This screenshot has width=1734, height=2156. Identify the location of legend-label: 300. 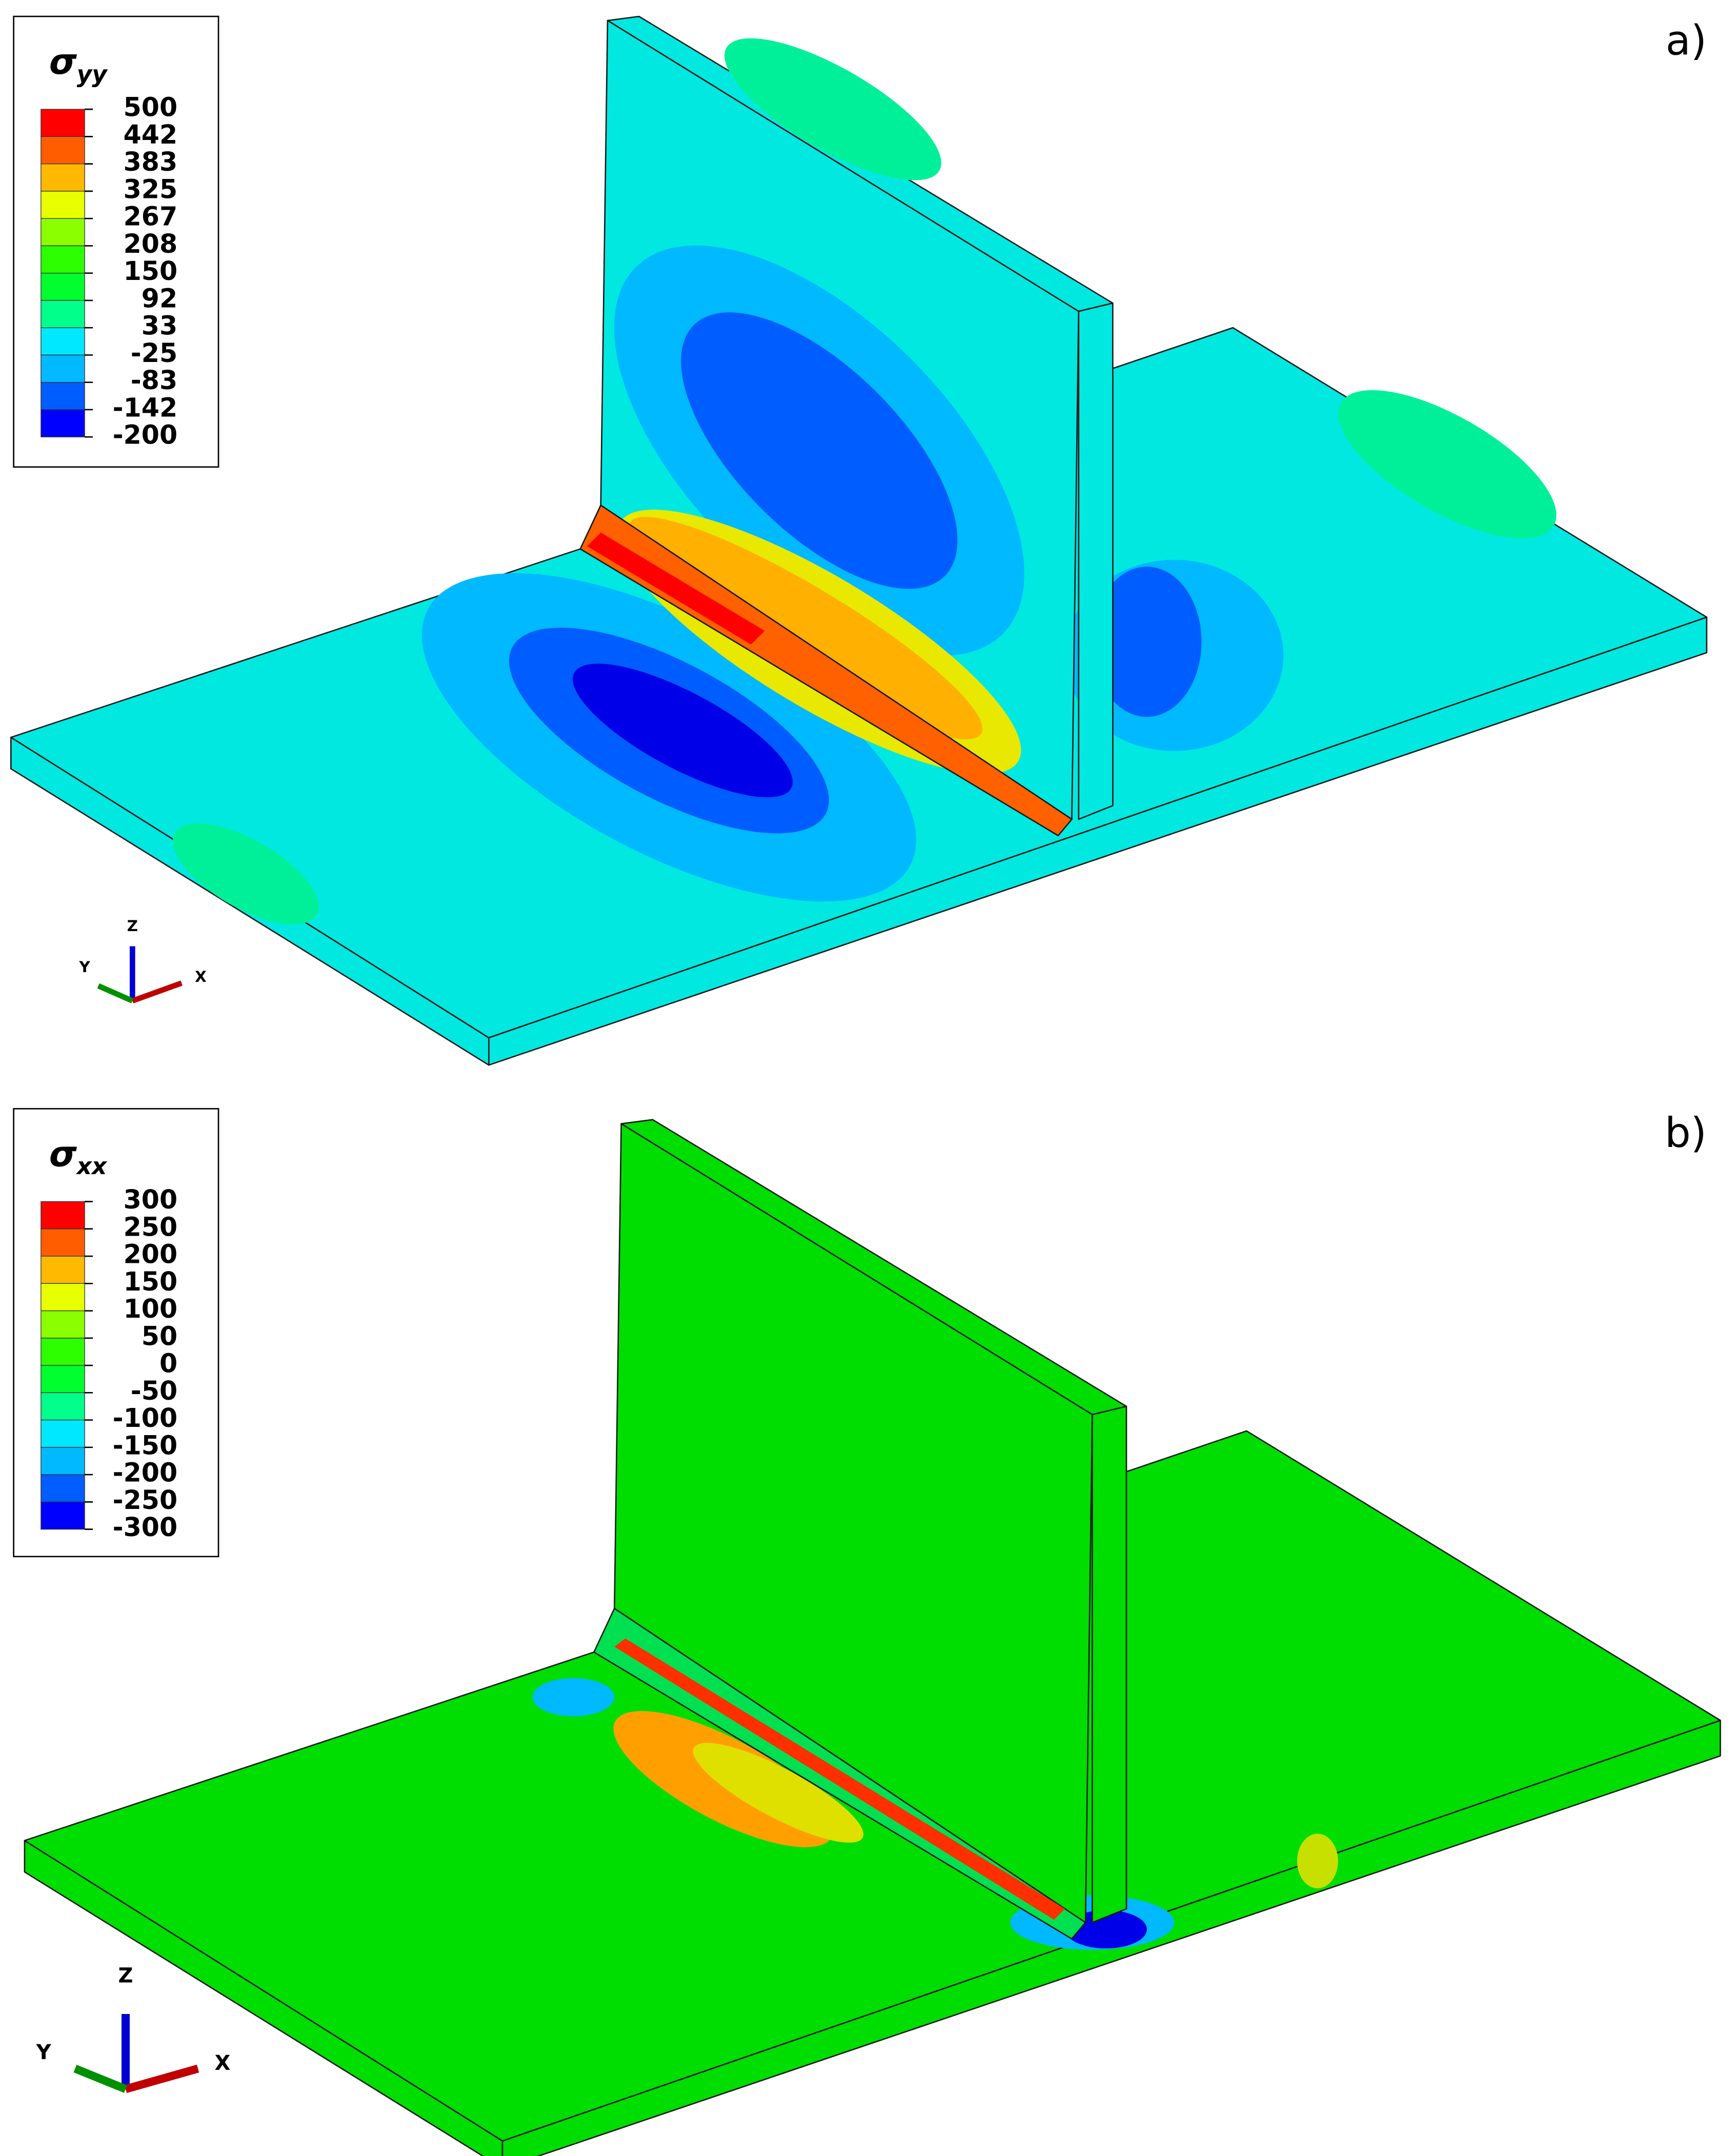
(151, 1199).